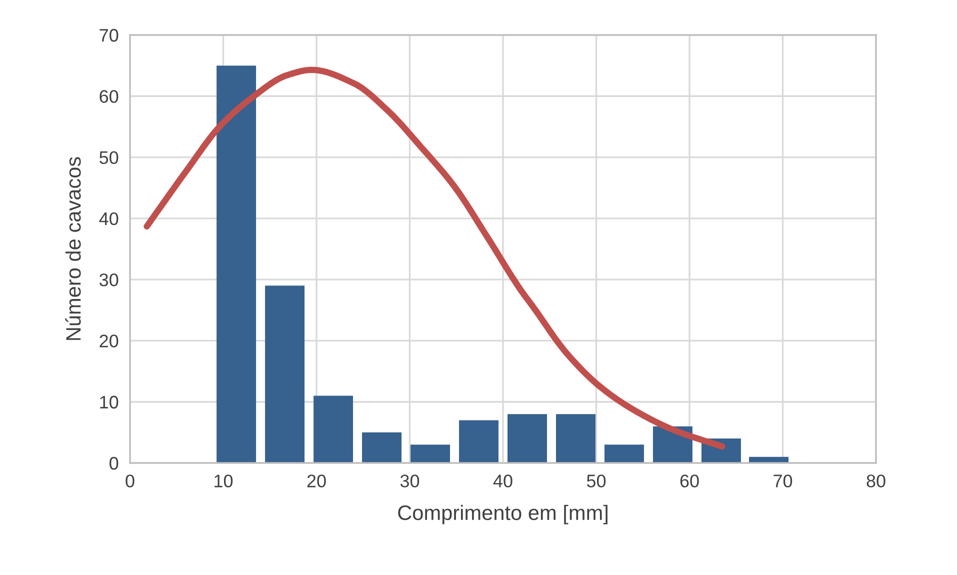 This screenshot has width=957, height=575. What do you see at coordinates (689, 481) in the screenshot?
I see `x-tick-label: 60` at bounding box center [689, 481].